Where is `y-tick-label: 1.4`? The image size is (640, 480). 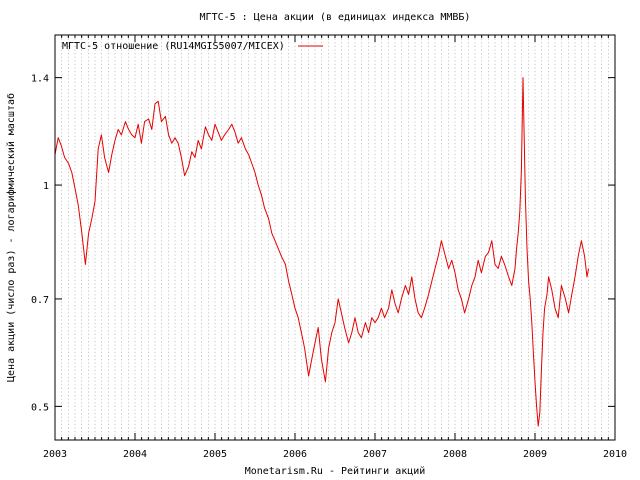 y-tick-label: 1.4 is located at coordinates (40, 79).